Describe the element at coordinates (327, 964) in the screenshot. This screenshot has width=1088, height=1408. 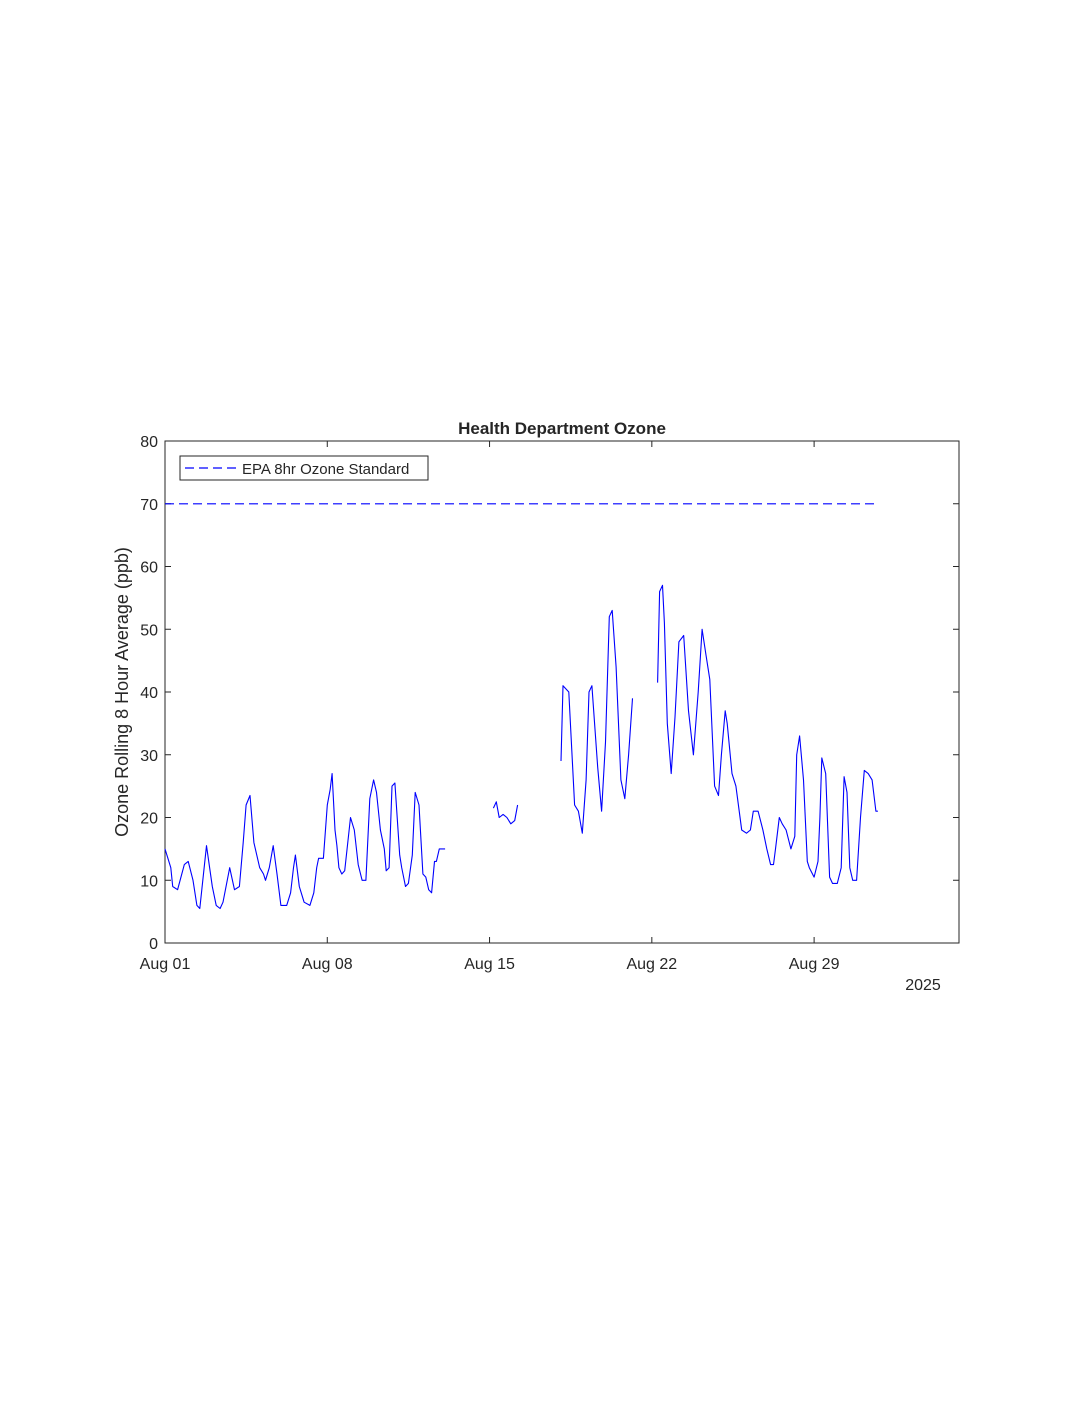
I see `x-tick-label: Aug 08` at that location.